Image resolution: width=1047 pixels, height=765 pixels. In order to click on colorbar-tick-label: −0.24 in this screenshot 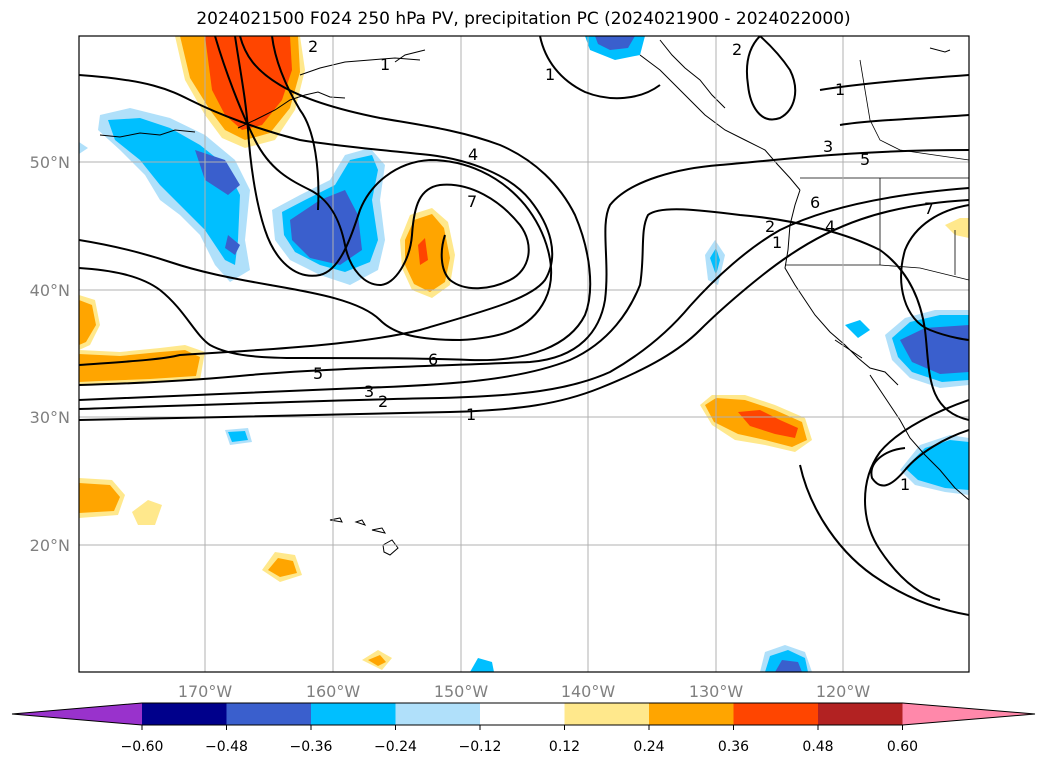, I will do `click(395, 747)`.